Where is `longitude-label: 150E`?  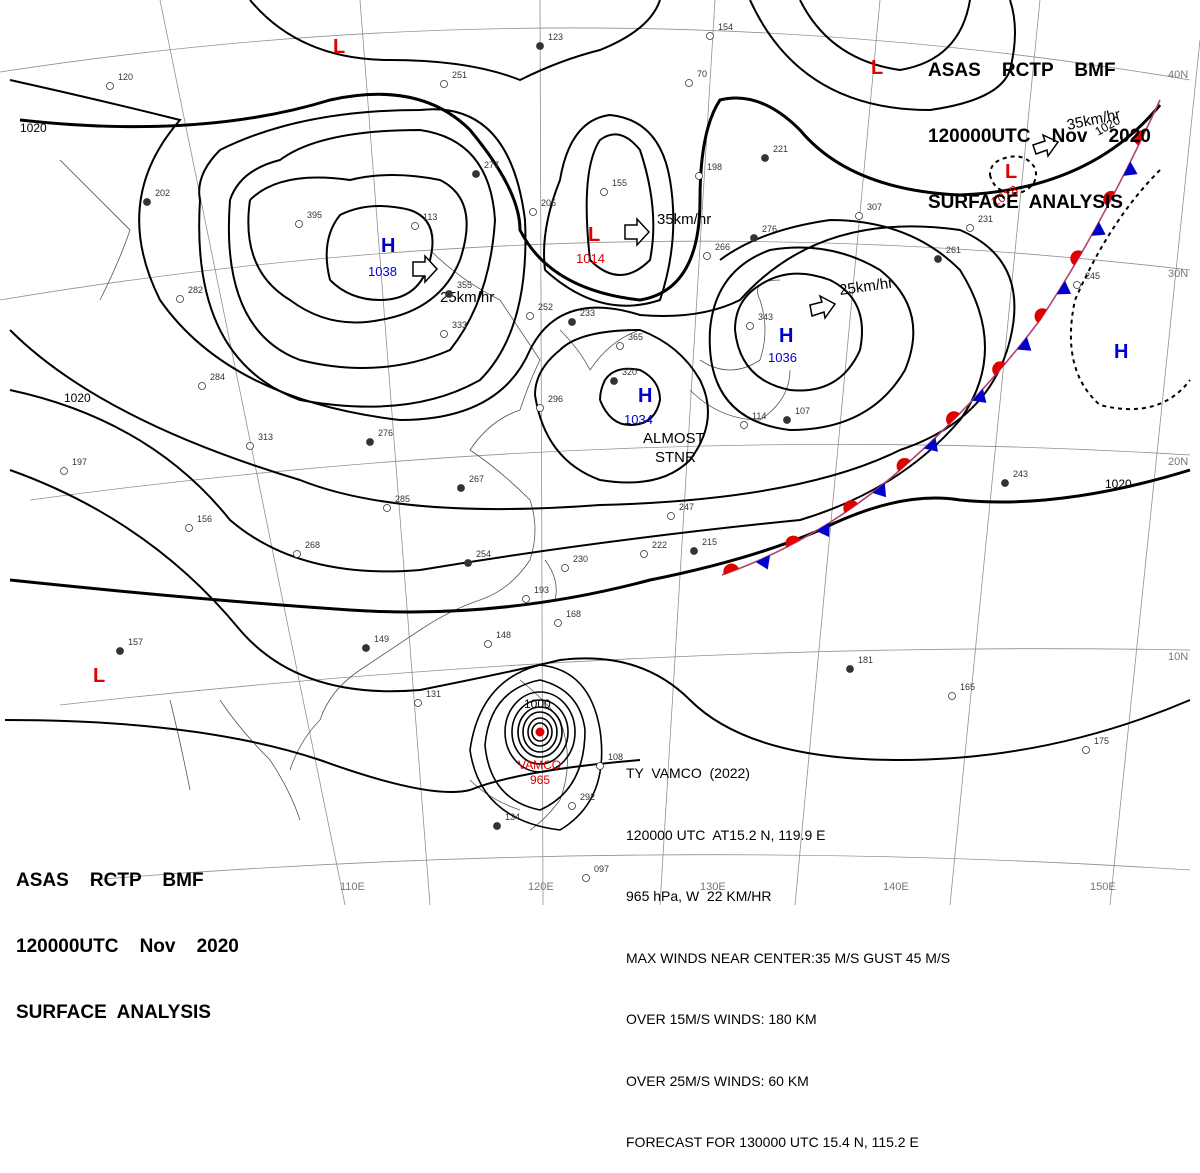 longitude-label: 150E is located at coordinates (1103, 887).